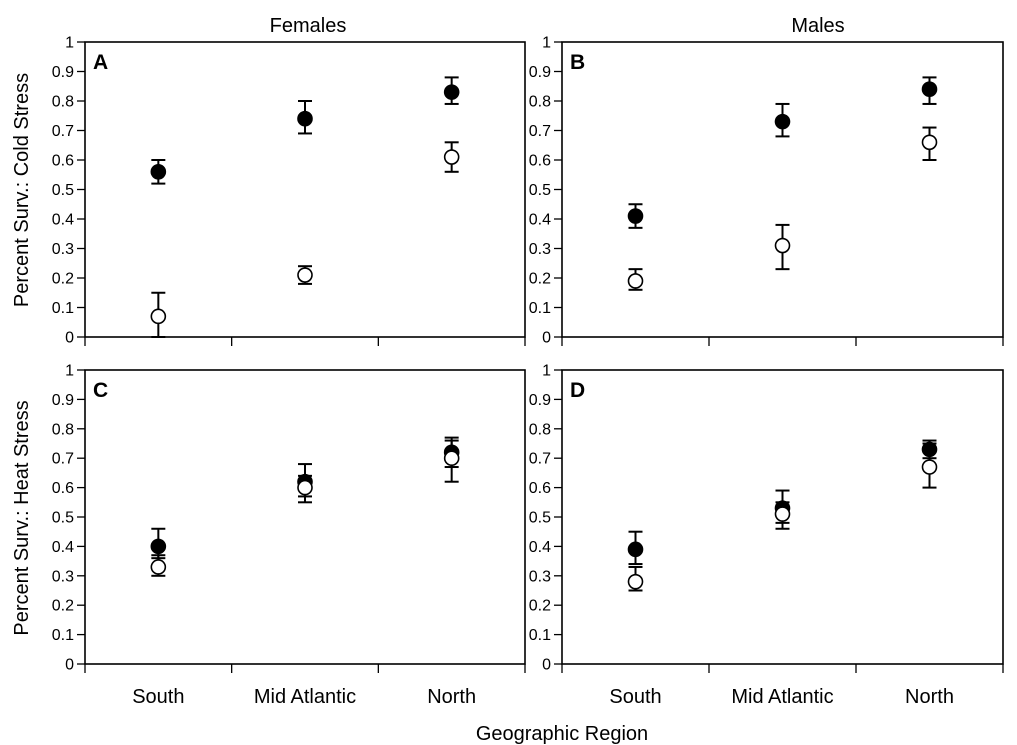 The image size is (1017, 745). What do you see at coordinates (562, 734) in the screenshot?
I see `x-axis-title: Geographic Region` at bounding box center [562, 734].